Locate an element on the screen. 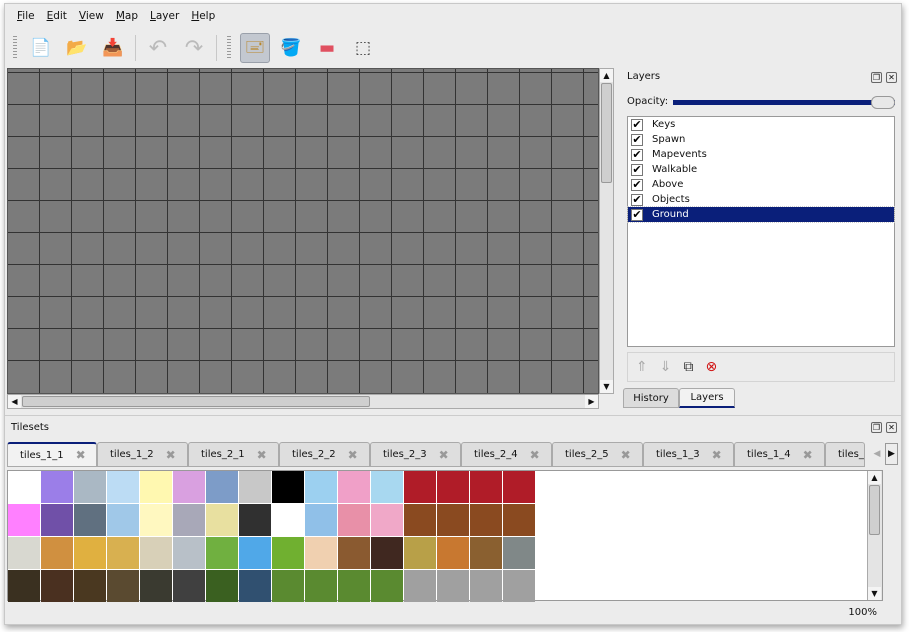 The height and width of the screenshot is (632, 909). stamp-brush-button: 🖃 is located at coordinates (255, 48).